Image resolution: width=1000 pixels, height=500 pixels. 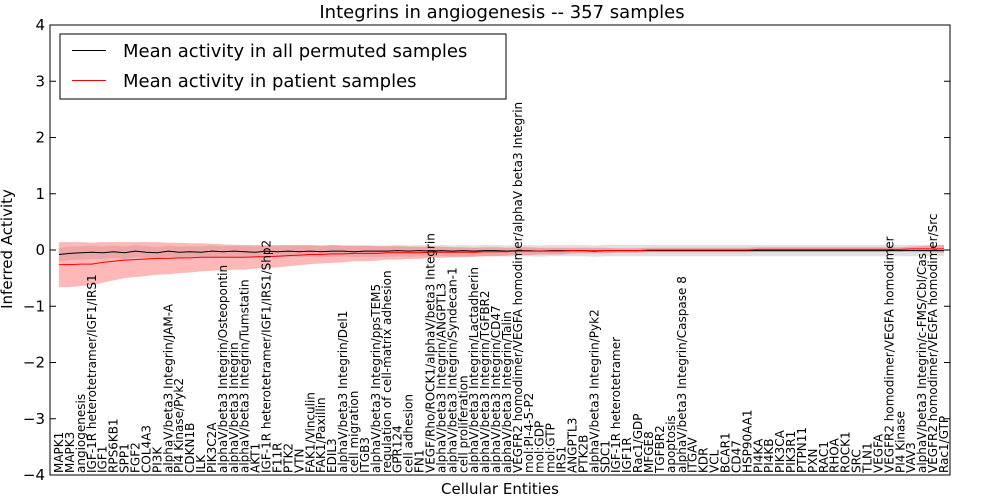 What do you see at coordinates (70, 452) in the screenshot?
I see `x-tick-label: MAPK3` at bounding box center [70, 452].